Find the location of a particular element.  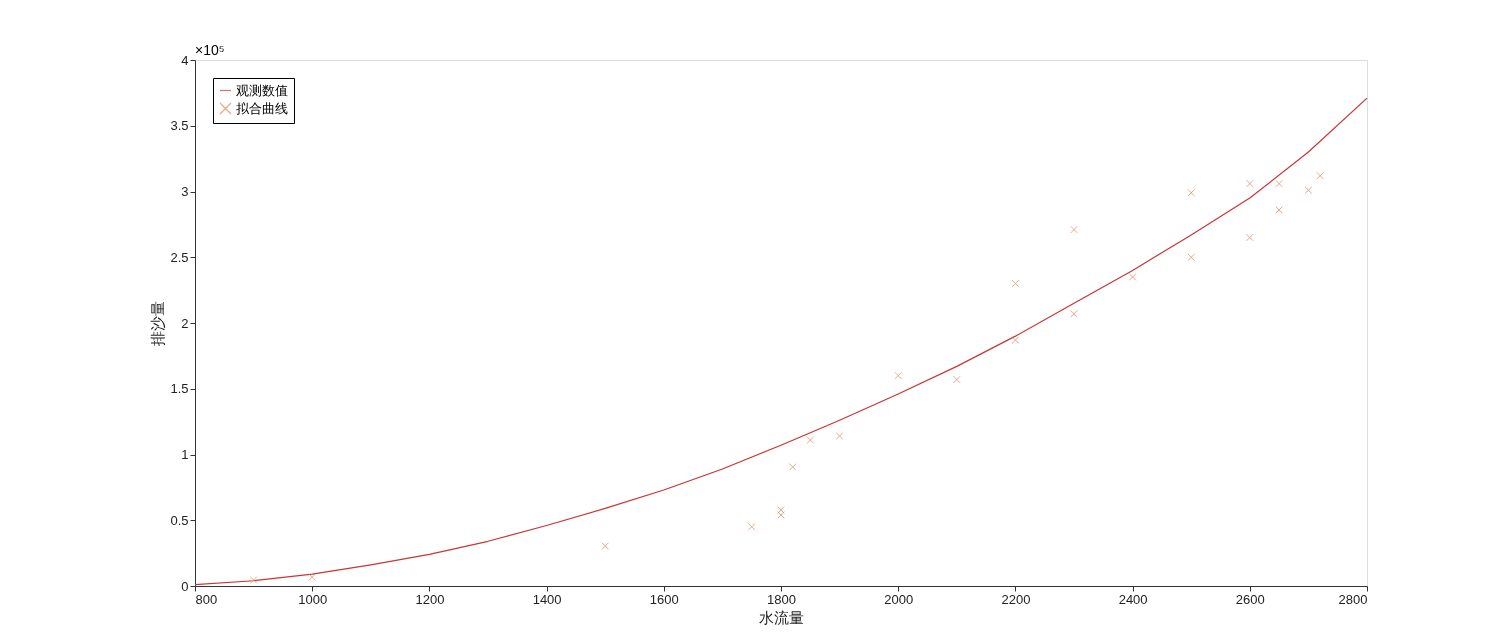

x-tick-label: 2400 is located at coordinates (1133, 599).